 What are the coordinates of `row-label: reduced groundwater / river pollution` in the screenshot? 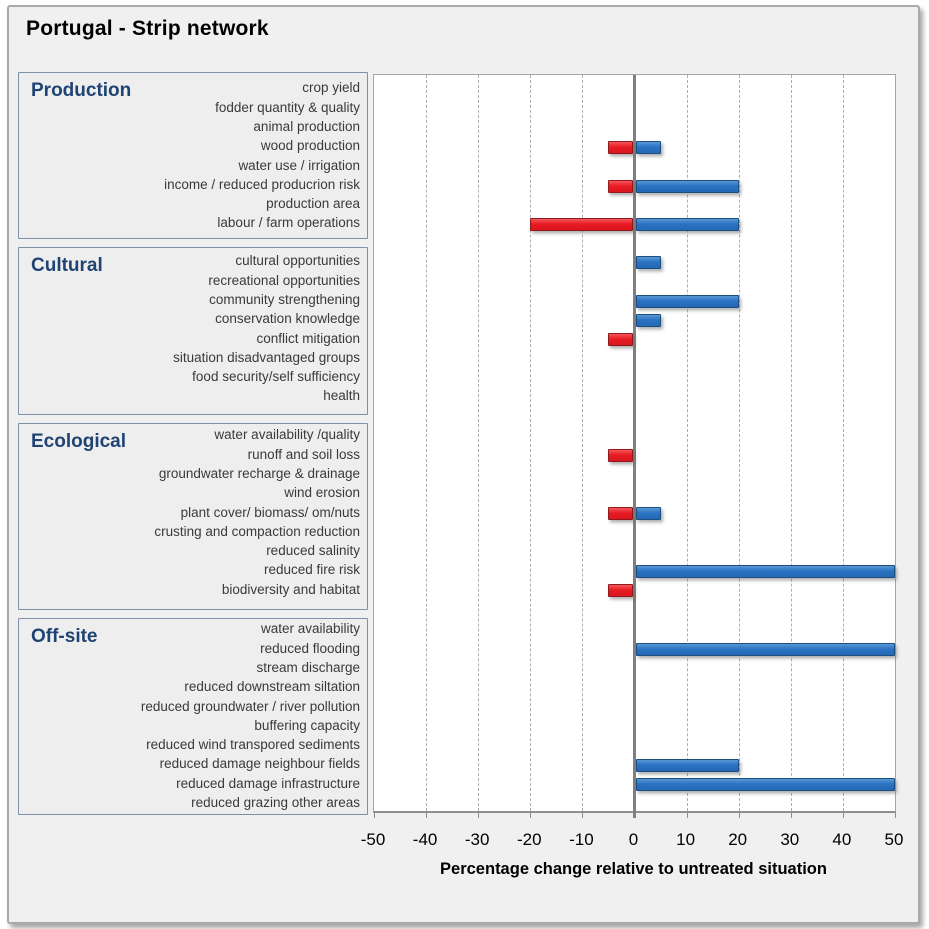 It's located at (250, 706).